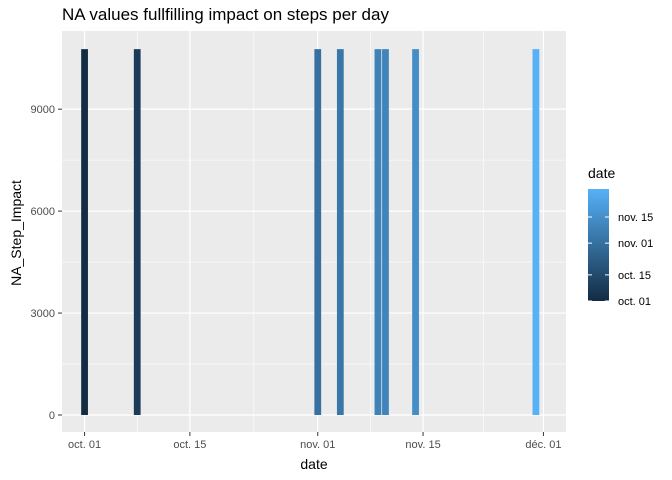 This screenshot has width=672, height=480. Describe the element at coordinates (43, 110) in the screenshot. I see `y-tick-label: 9000` at that location.